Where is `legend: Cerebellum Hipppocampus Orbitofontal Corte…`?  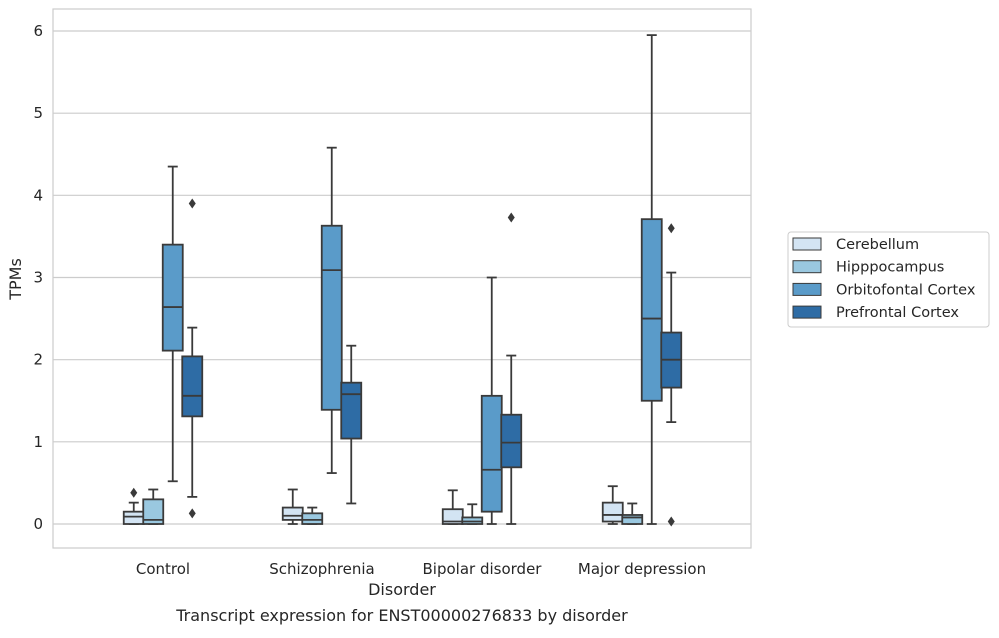
legend: Cerebellum Hipppocampus Orbitofontal Corte… is located at coordinates (888, 279).